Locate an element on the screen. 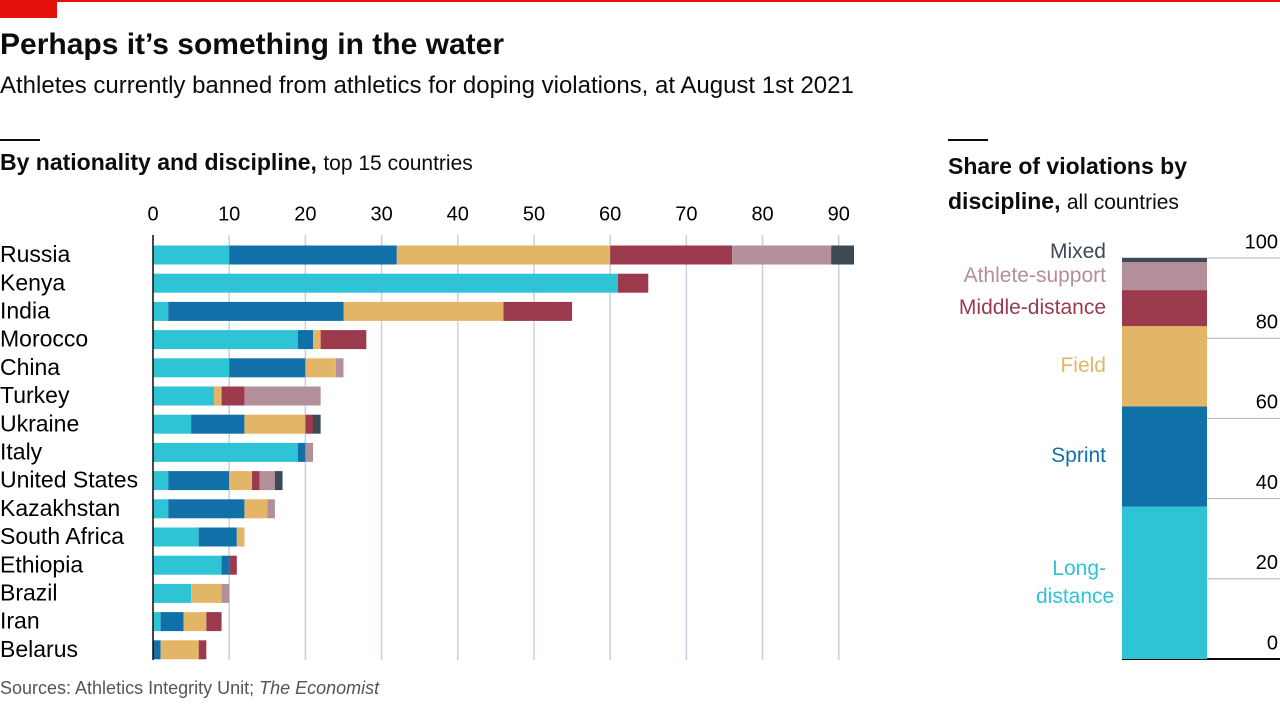 This screenshot has width=1280, height=720. legend-label: Mixed is located at coordinates (1077, 252).